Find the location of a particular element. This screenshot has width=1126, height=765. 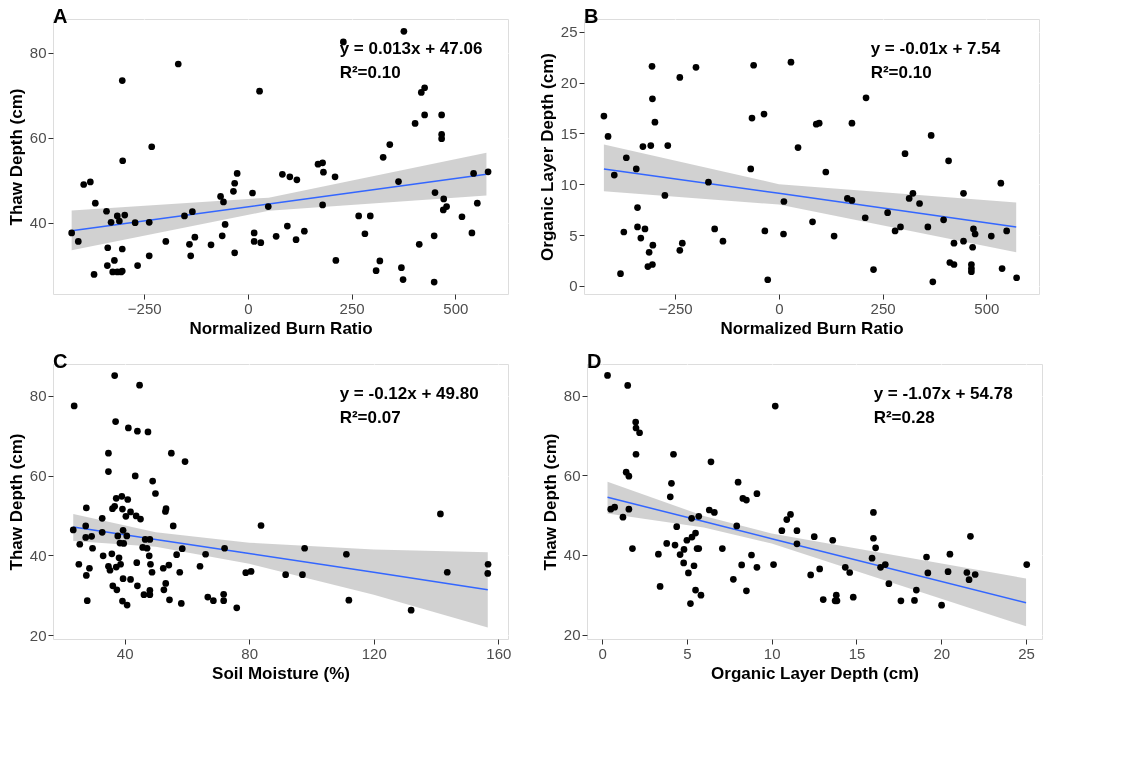

annotation: y = -0.12x + 49.80 is located at coordinates (409, 393).